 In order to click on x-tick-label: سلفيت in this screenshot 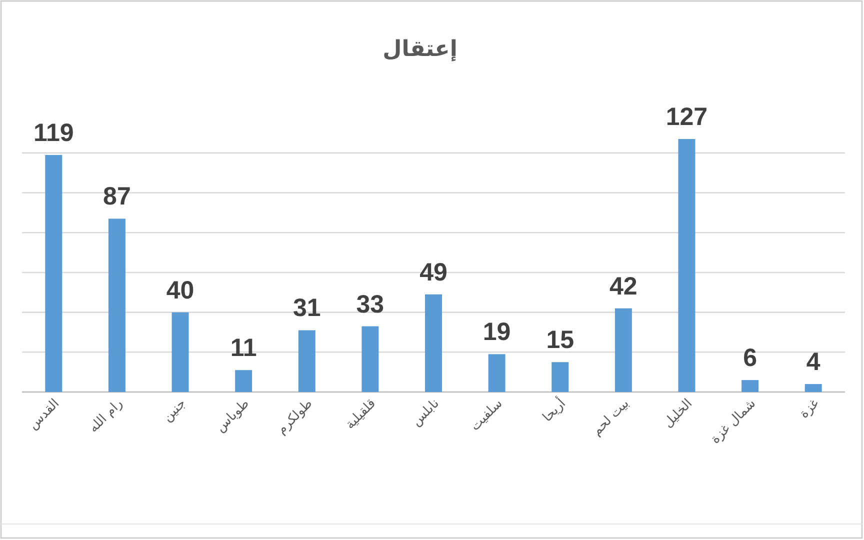, I will do `click(487, 415)`.